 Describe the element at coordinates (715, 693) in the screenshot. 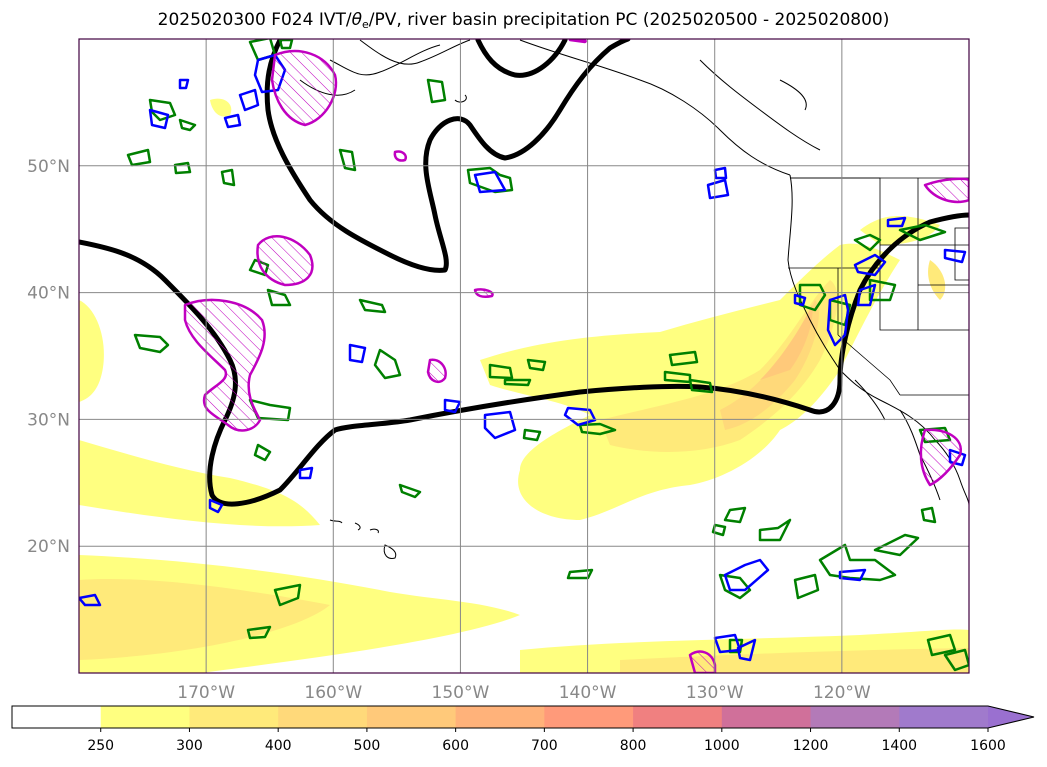

I see `lon-tick-label: 130°W` at that location.